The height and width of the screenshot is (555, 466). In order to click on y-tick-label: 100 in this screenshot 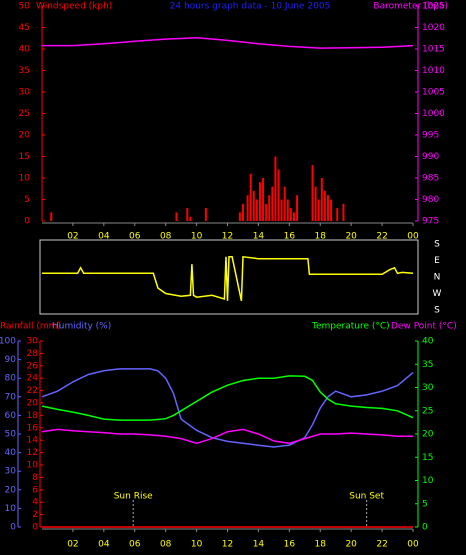, I will do `click(8, 342)`.